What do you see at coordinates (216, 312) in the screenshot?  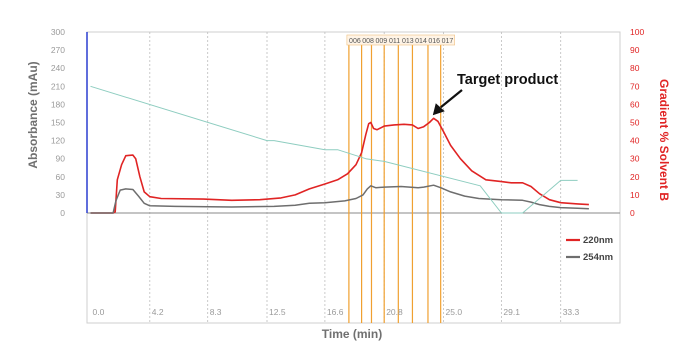 I see `x-tick-label: 8.3` at bounding box center [216, 312].